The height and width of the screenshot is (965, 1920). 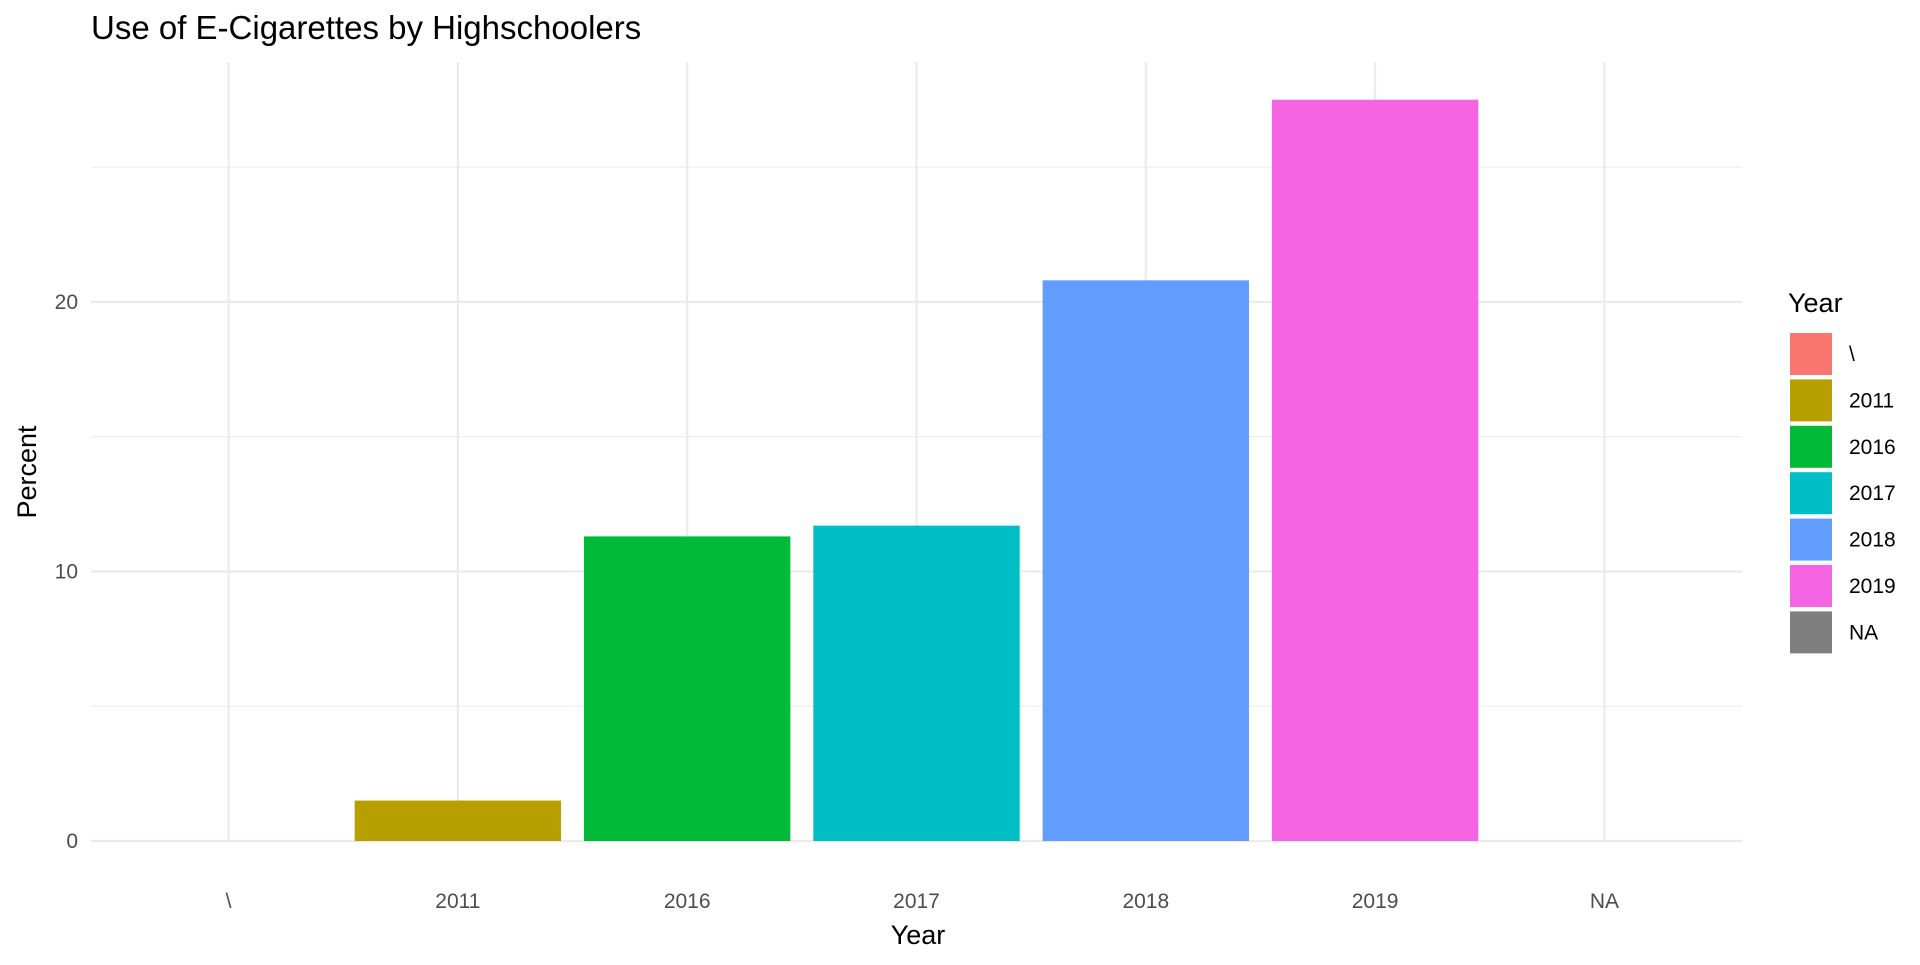 I want to click on legend-label: 2016, so click(x=1872, y=447).